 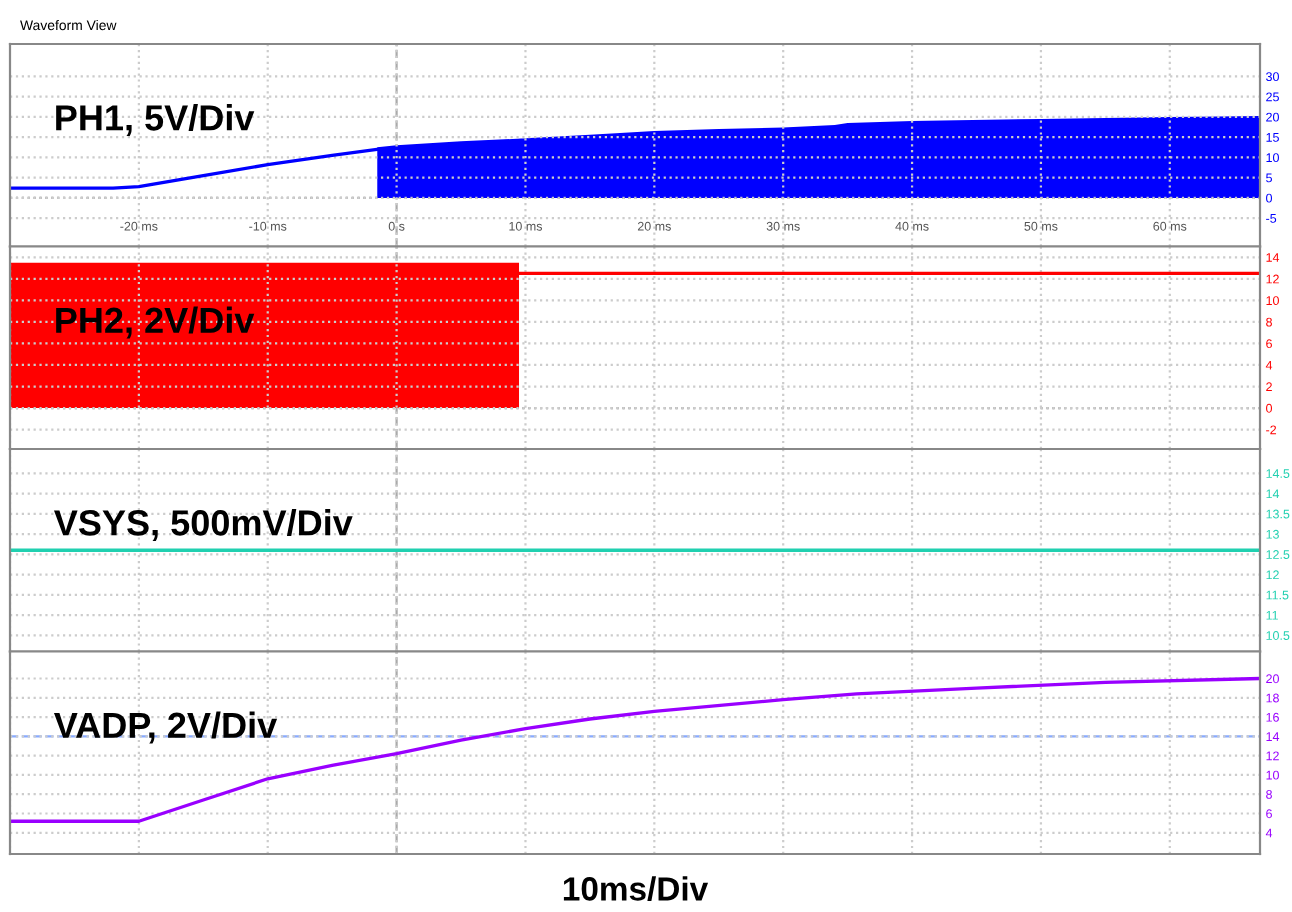 I want to click on x-axis-title: 10ms/Div, so click(x=636, y=889).